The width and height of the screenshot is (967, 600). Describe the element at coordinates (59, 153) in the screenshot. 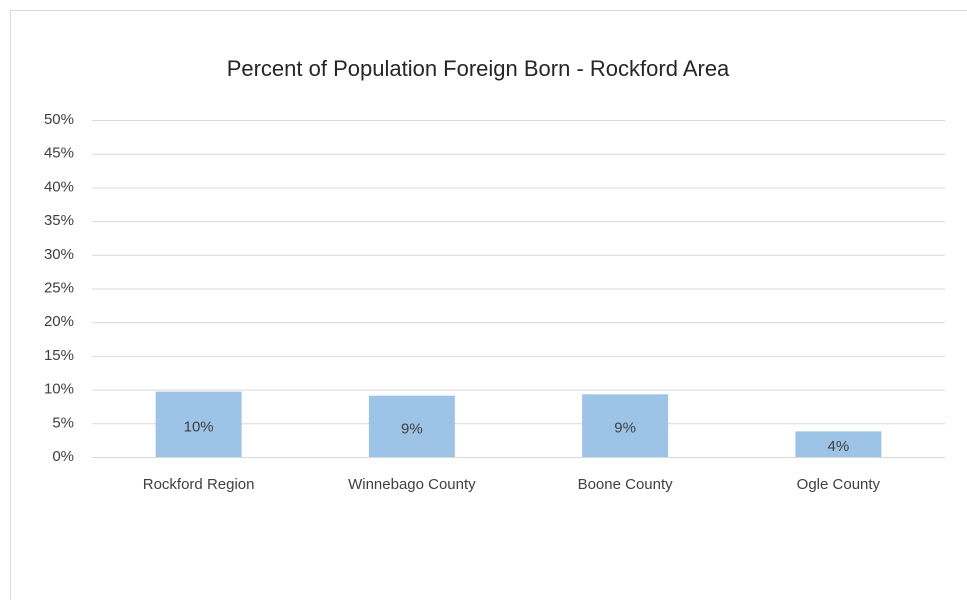

I see `y-tick-label: 45%` at that location.